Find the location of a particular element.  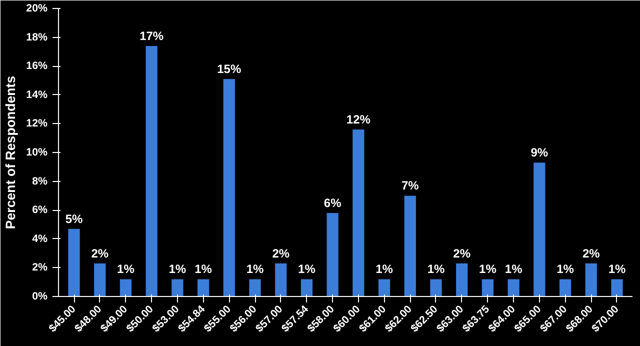

y-tick-label: 12% is located at coordinates (37, 124).